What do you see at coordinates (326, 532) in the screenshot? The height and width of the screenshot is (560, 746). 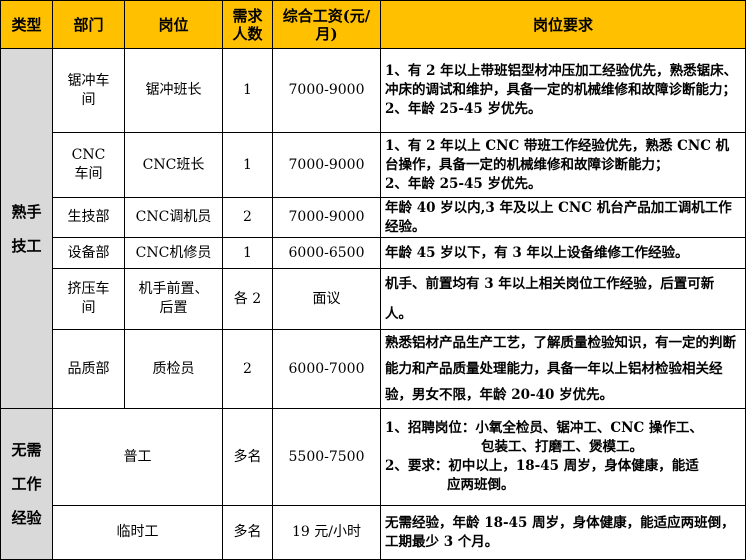 I see `salary: 19 元/小时` at bounding box center [326, 532].